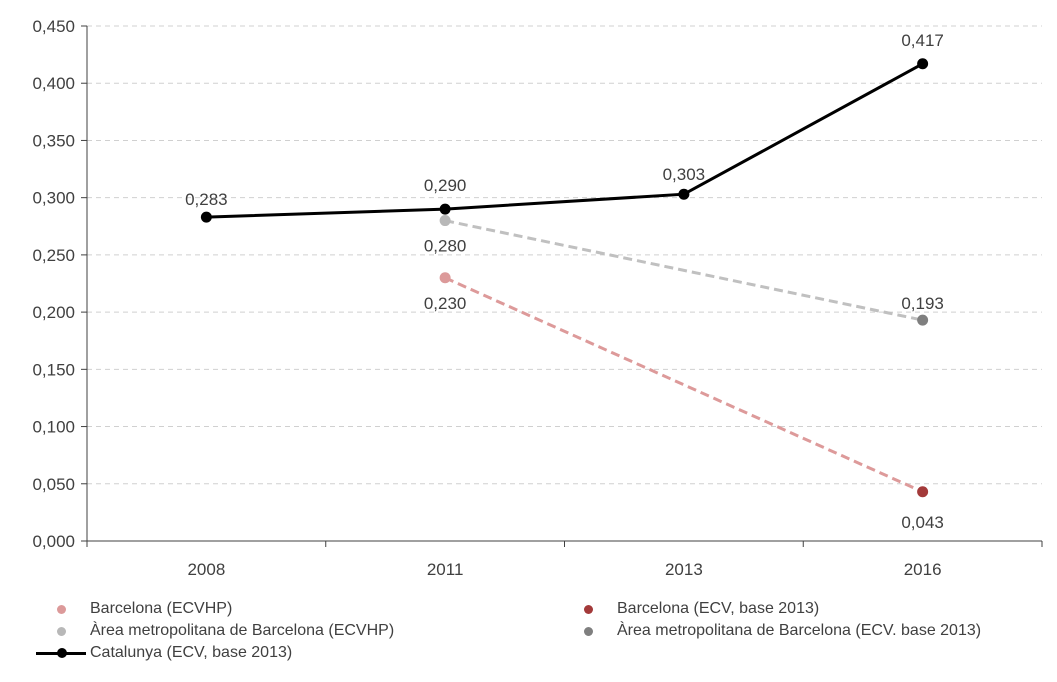 The width and height of the screenshot is (1057, 682). I want to click on y-tick-label: 0,300, so click(53, 198).